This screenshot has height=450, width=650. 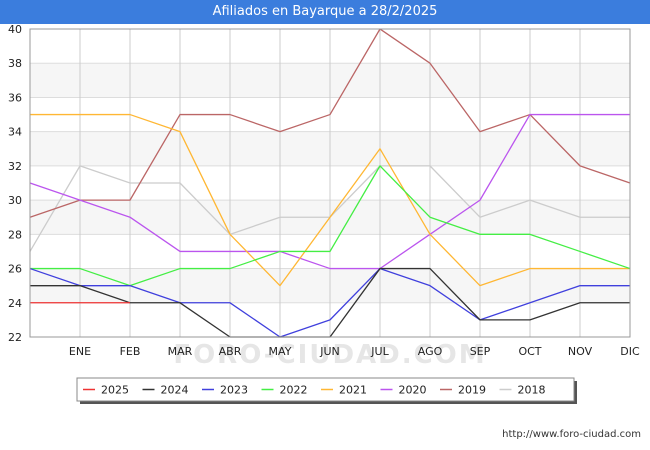 What do you see at coordinates (353, 390) in the screenshot?
I see `legend-label-2021: 2021` at bounding box center [353, 390].